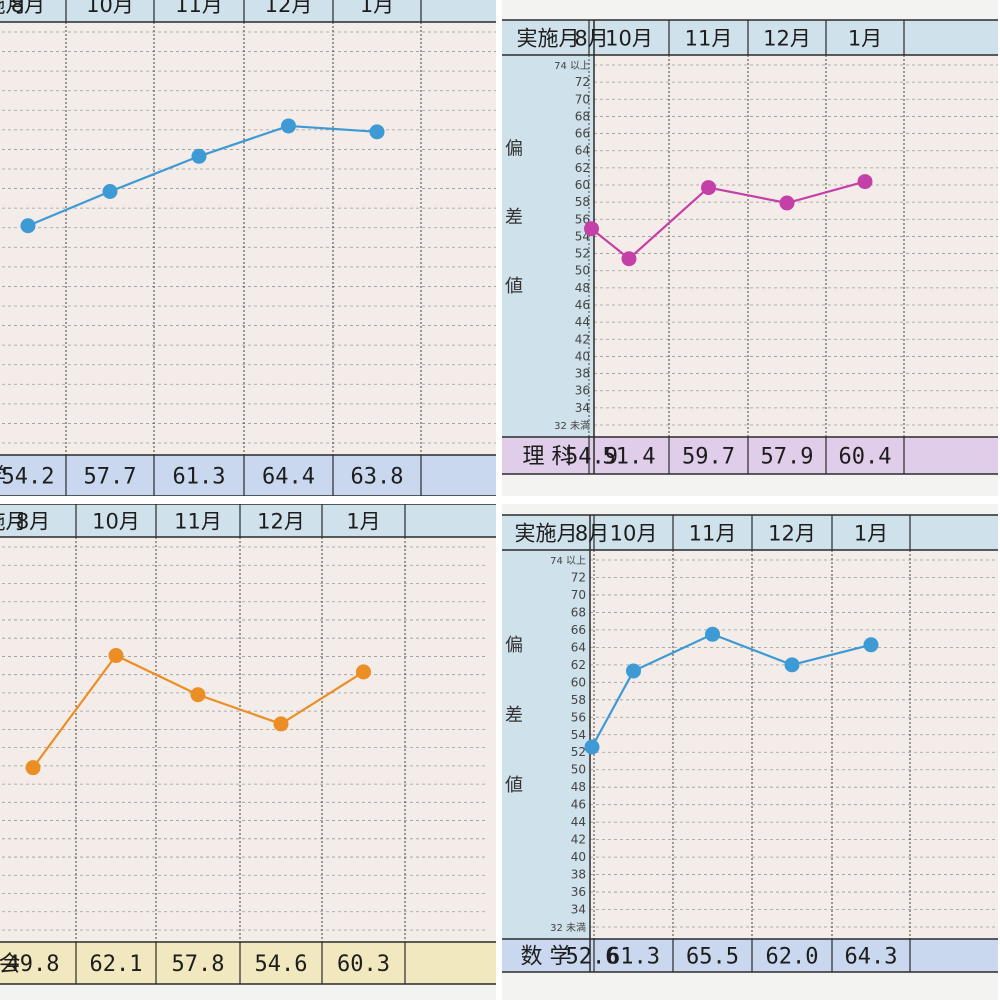 The height and width of the screenshot is (1000, 1000). I want to click on value-label: 64.4, so click(288, 477).